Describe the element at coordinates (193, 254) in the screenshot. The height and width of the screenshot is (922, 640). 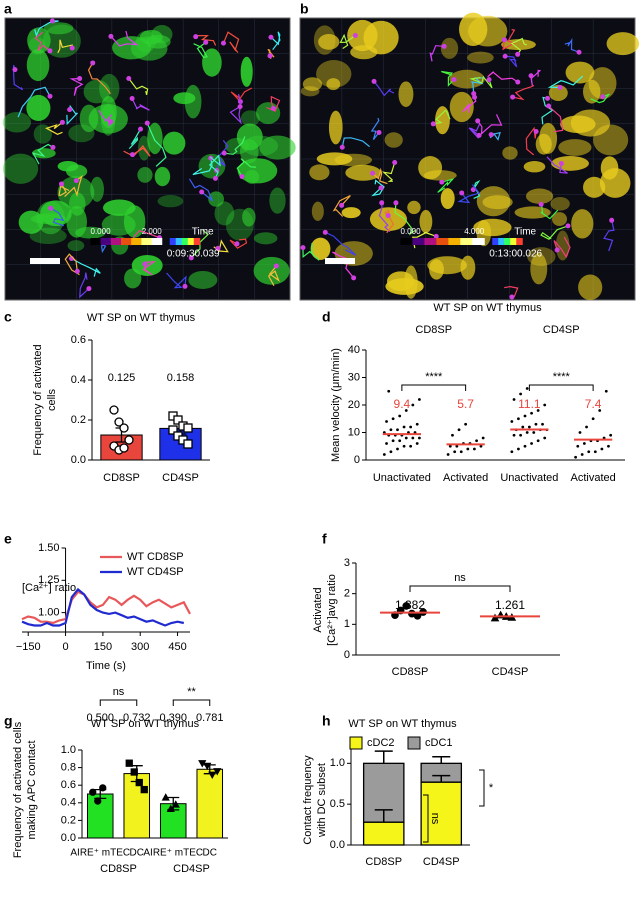
I see `timestamp: 0:09:30.039` at that location.